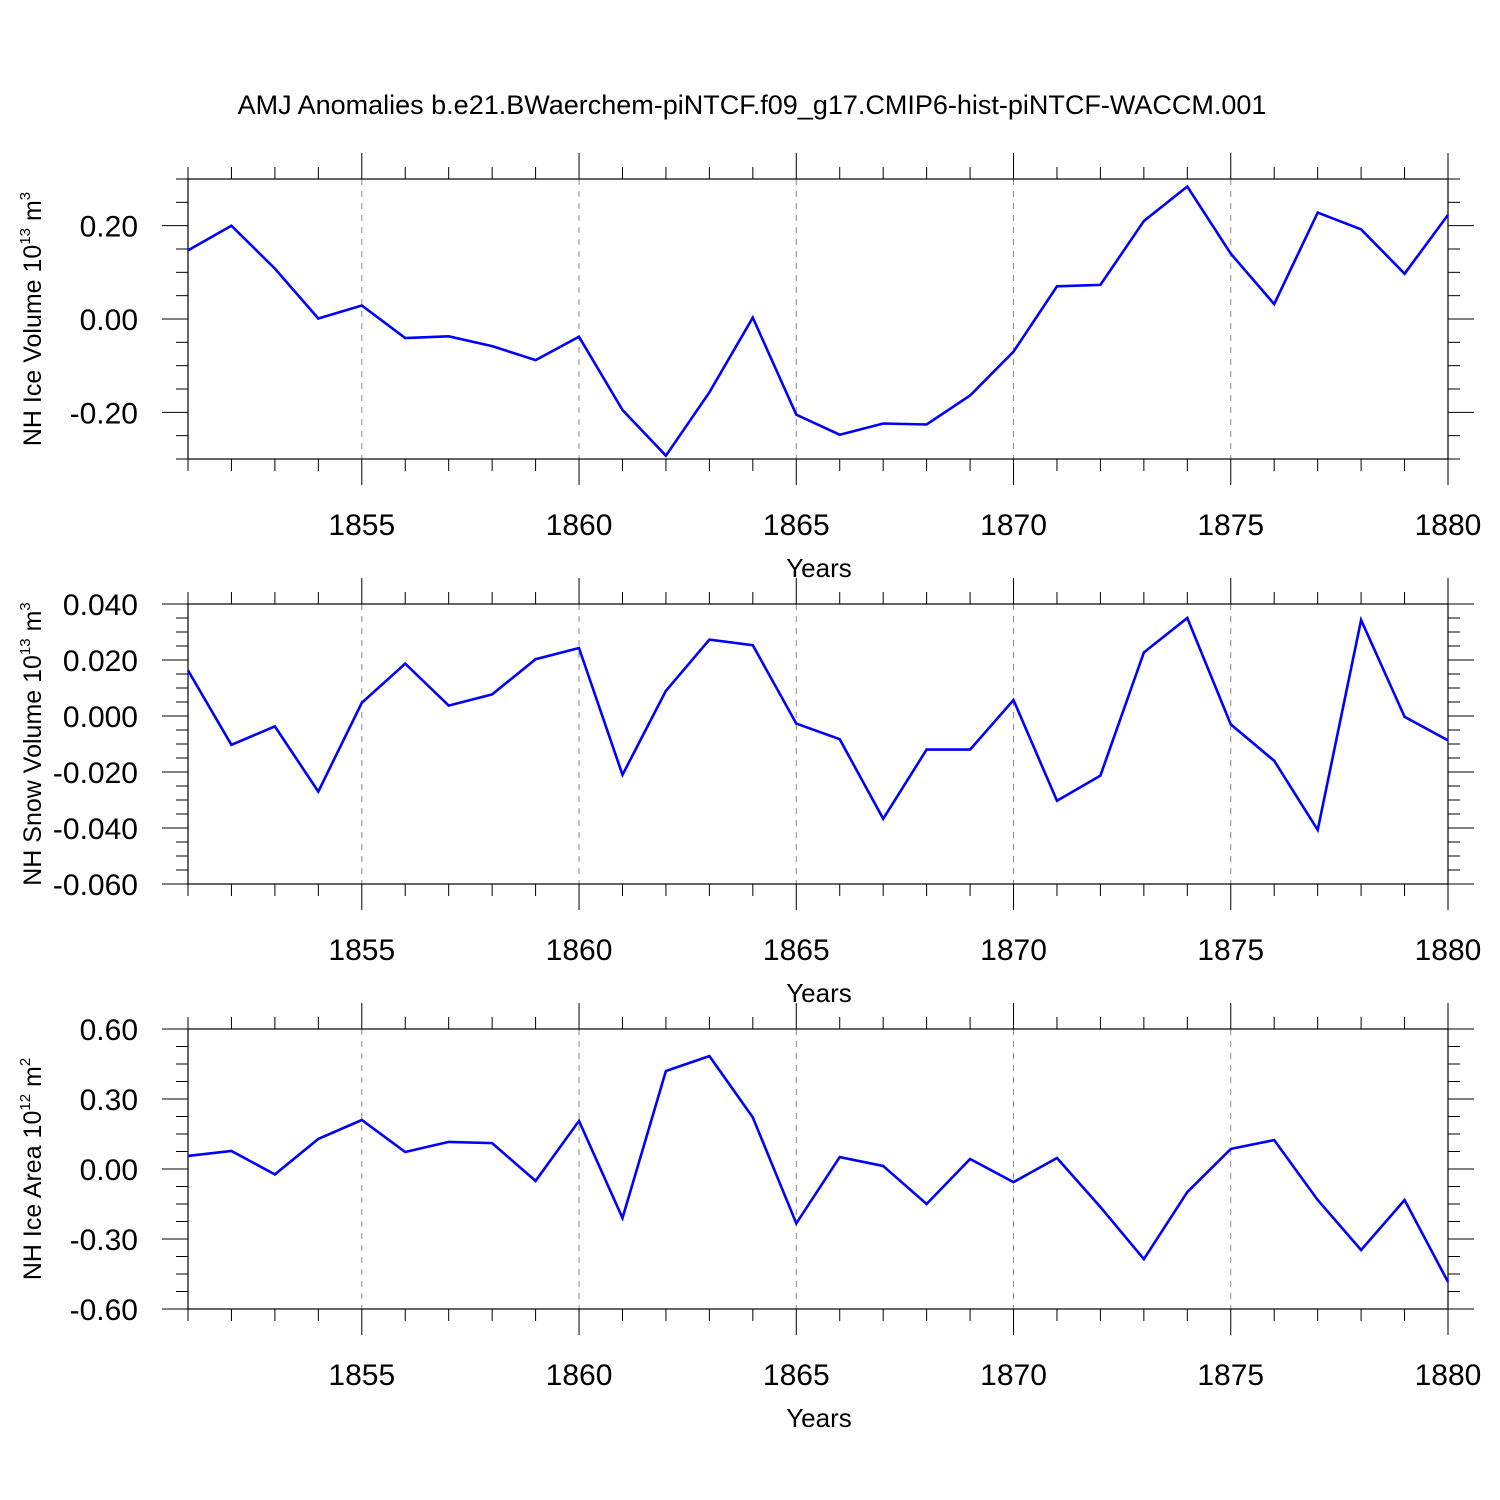 Image resolution: width=1500 pixels, height=1500 pixels. What do you see at coordinates (100, 661) in the screenshot?
I see `y-tick-label: 0.020` at bounding box center [100, 661].